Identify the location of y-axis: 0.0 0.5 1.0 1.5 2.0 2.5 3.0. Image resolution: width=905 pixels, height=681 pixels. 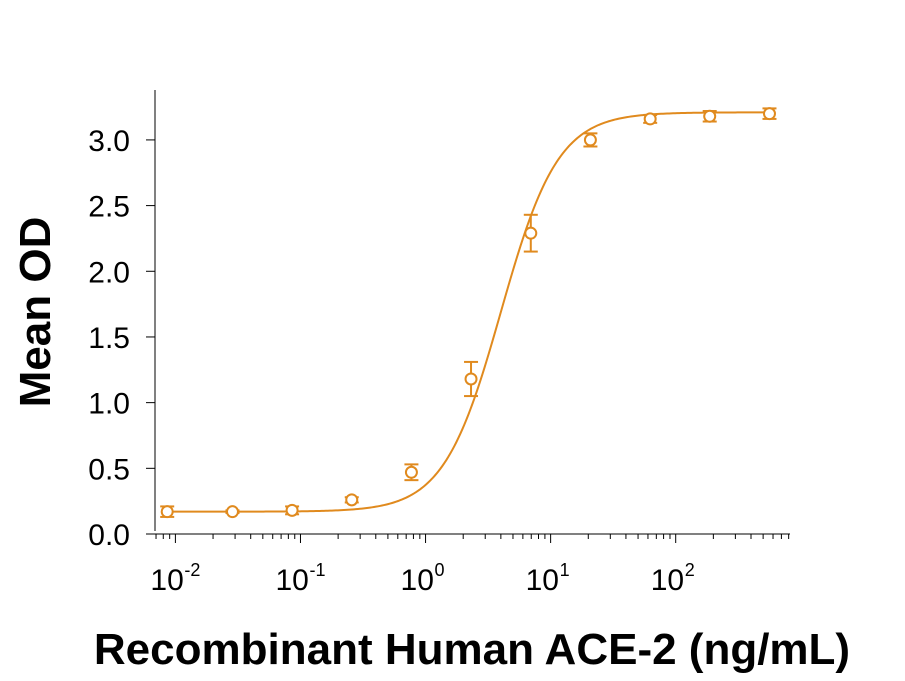
(122, 321).